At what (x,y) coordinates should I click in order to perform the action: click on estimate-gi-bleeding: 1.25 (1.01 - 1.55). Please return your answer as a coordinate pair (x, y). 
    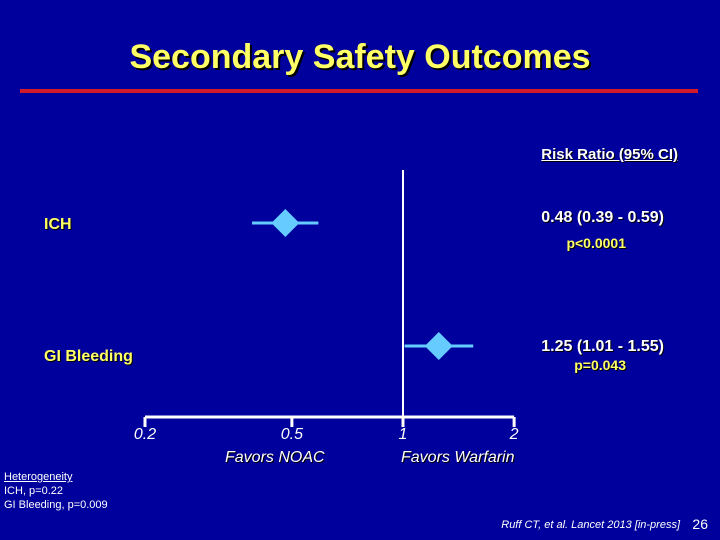
    Looking at the image, I should click on (602, 346).